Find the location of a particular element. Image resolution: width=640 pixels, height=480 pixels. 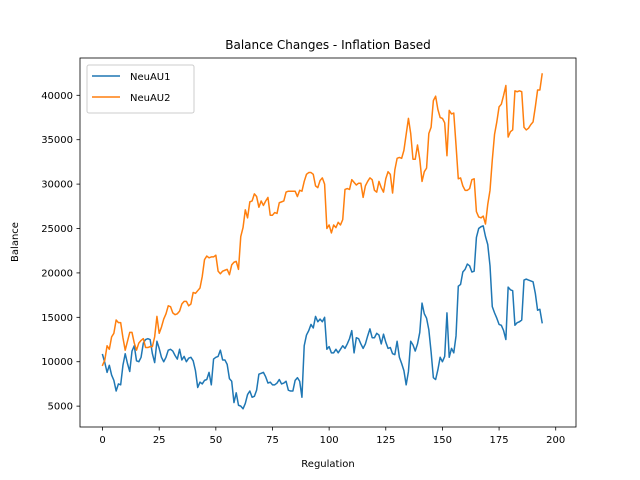

y-axis-label: Balance is located at coordinates (15, 242).